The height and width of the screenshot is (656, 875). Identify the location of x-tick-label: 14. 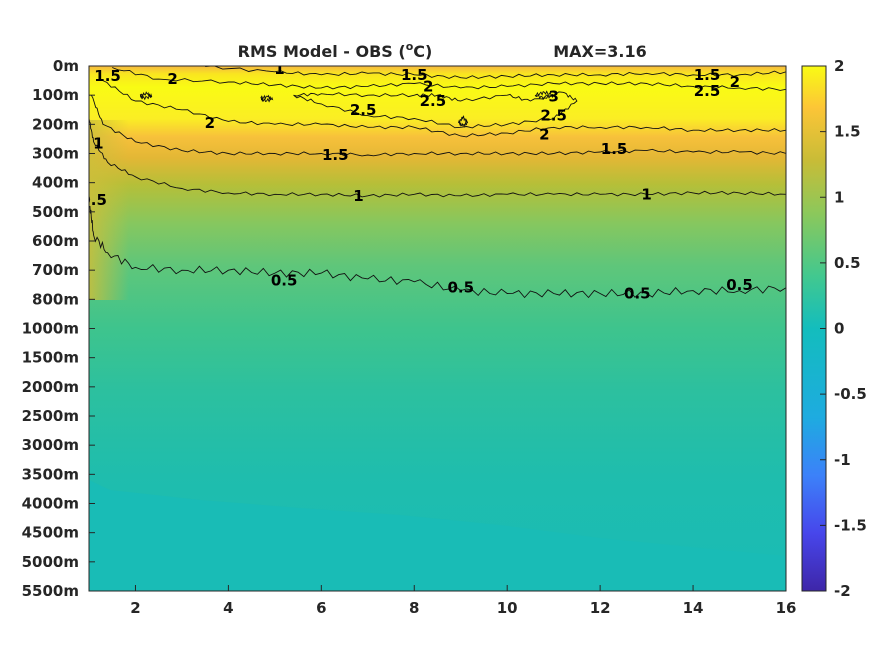
(693, 608).